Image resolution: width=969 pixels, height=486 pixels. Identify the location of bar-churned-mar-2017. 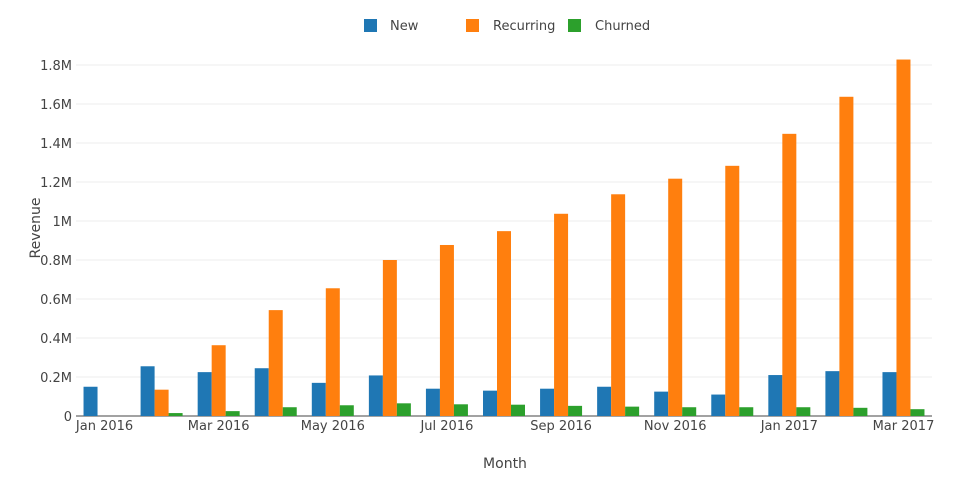
(917, 412).